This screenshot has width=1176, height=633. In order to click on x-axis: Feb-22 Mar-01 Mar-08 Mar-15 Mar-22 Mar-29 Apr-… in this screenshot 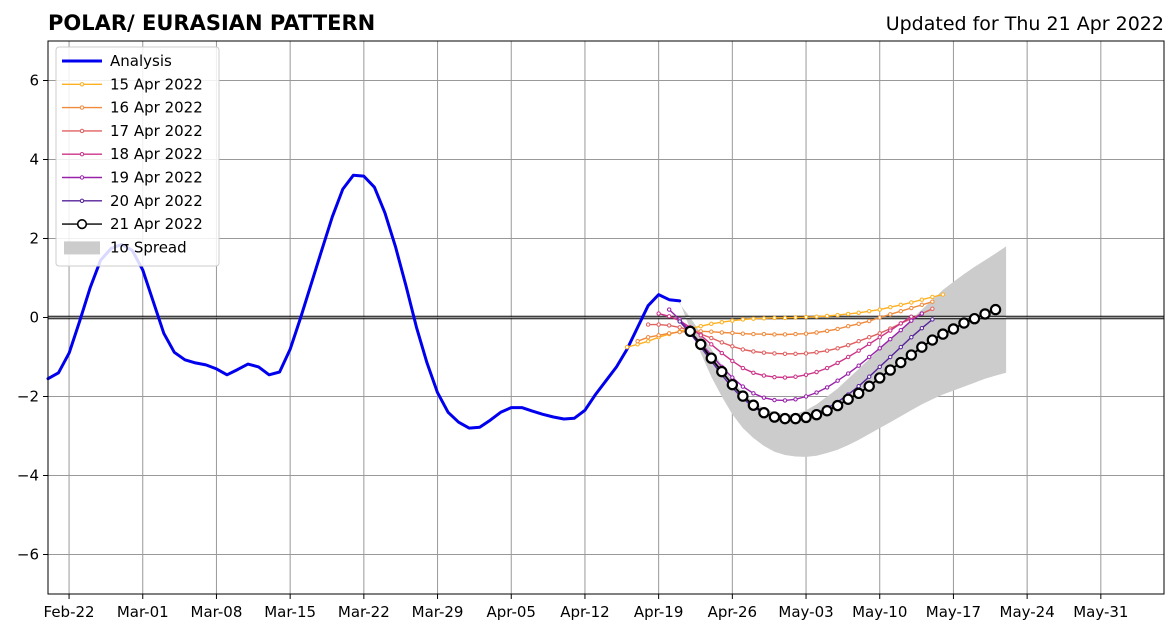, I will do `click(586, 607)`.